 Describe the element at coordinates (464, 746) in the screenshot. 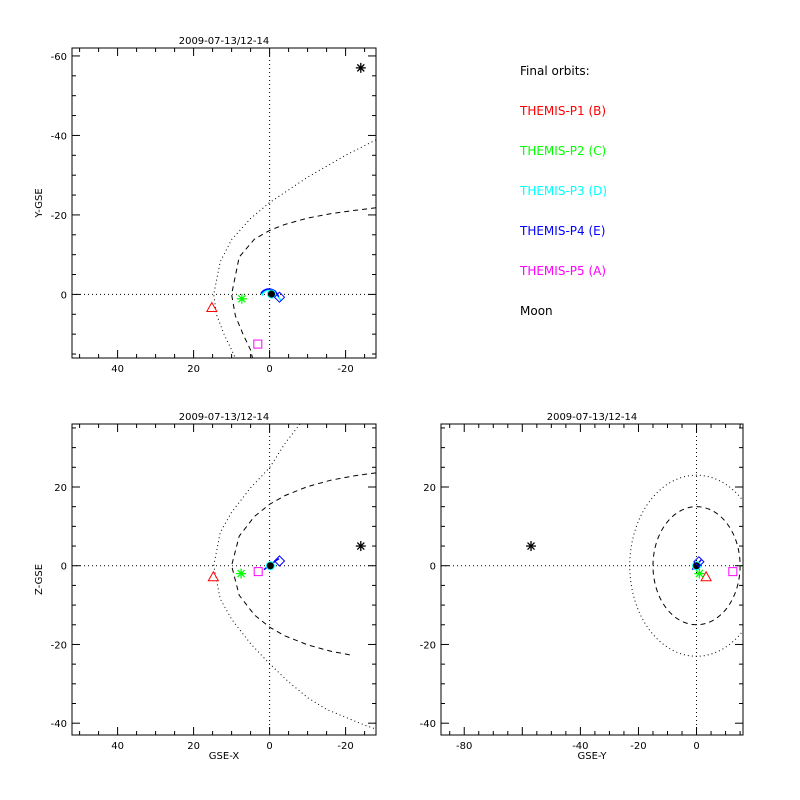

I see `x-tick-label: -80` at that location.